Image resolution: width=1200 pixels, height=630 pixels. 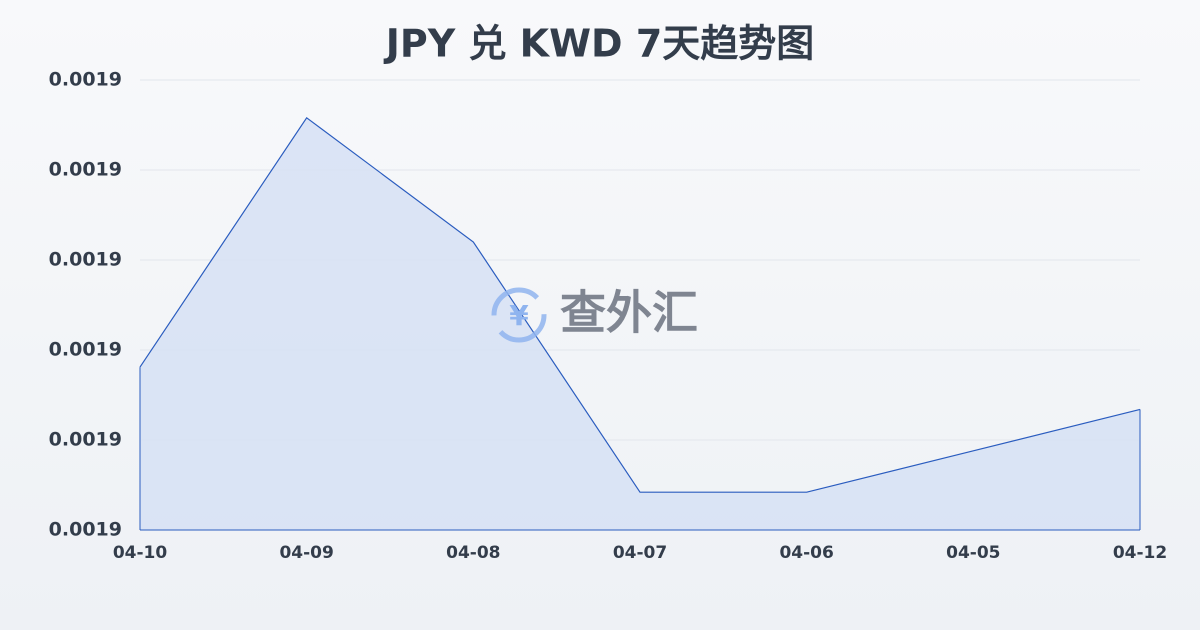 I want to click on watermark-icon: ¥, so click(x=519, y=315).